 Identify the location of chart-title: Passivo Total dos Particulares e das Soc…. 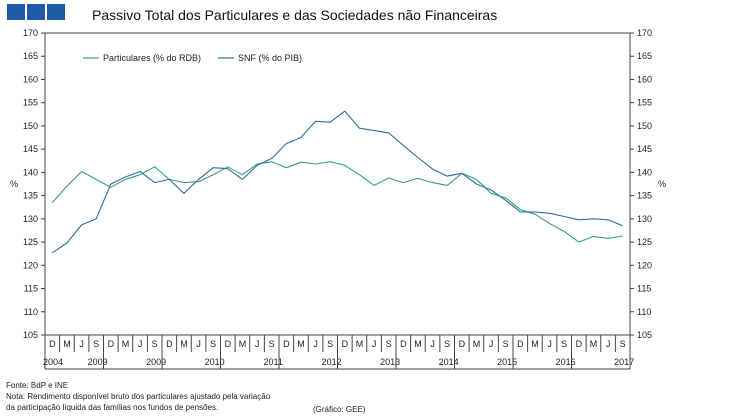
(295, 15).